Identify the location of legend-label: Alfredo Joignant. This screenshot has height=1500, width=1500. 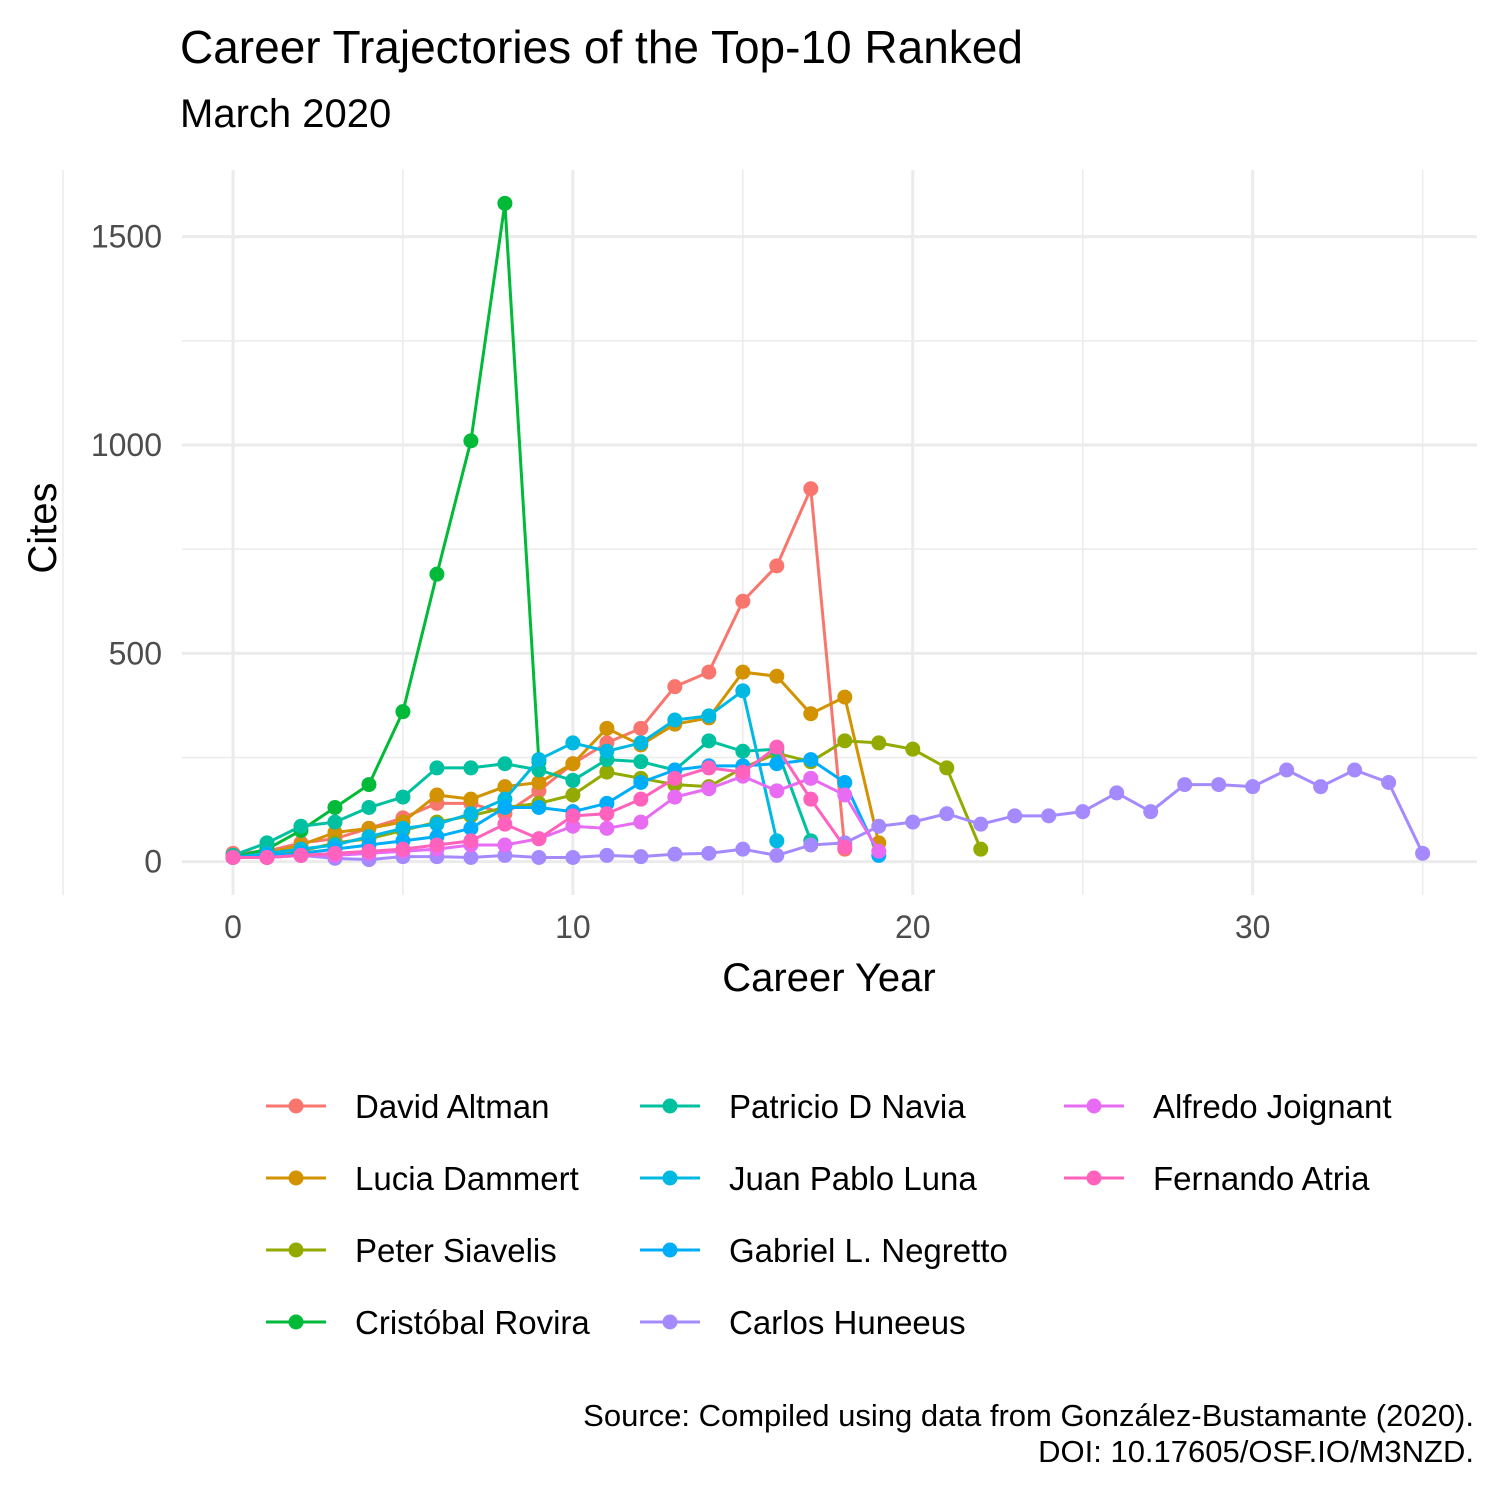
(1272, 1106).